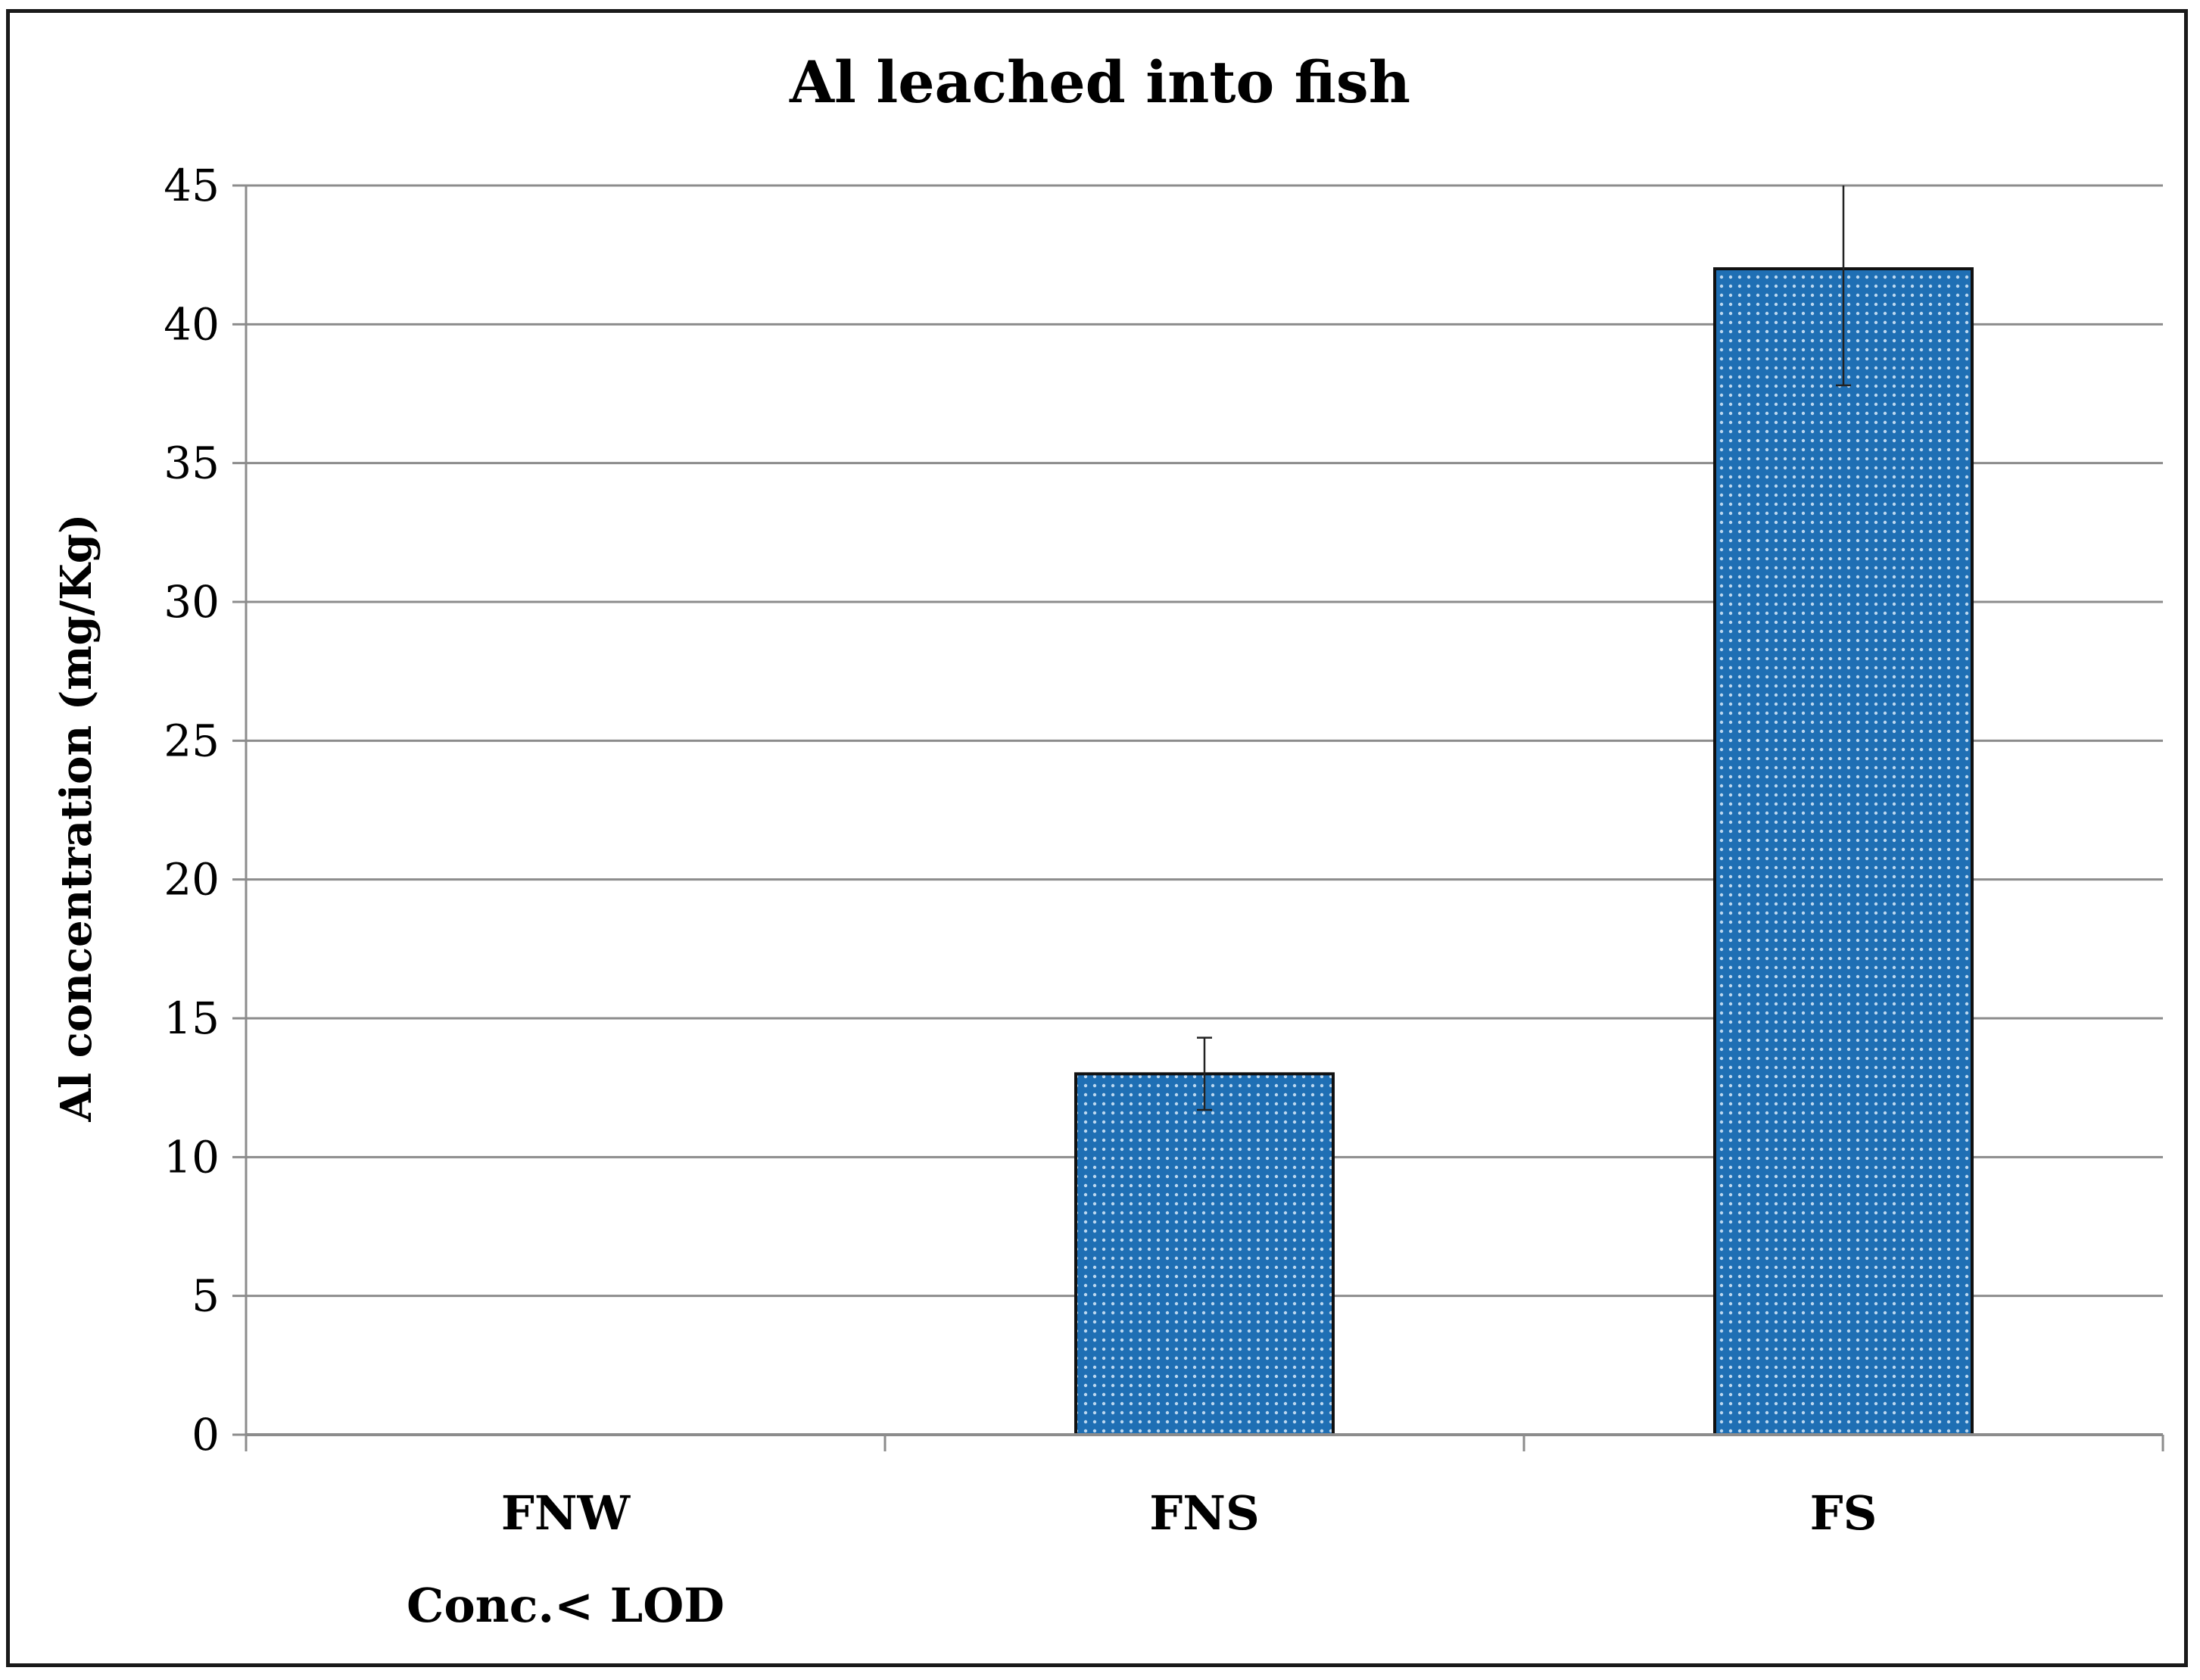  Describe the element at coordinates (566, 1513) in the screenshot. I see `x-category-label: FNW` at that location.